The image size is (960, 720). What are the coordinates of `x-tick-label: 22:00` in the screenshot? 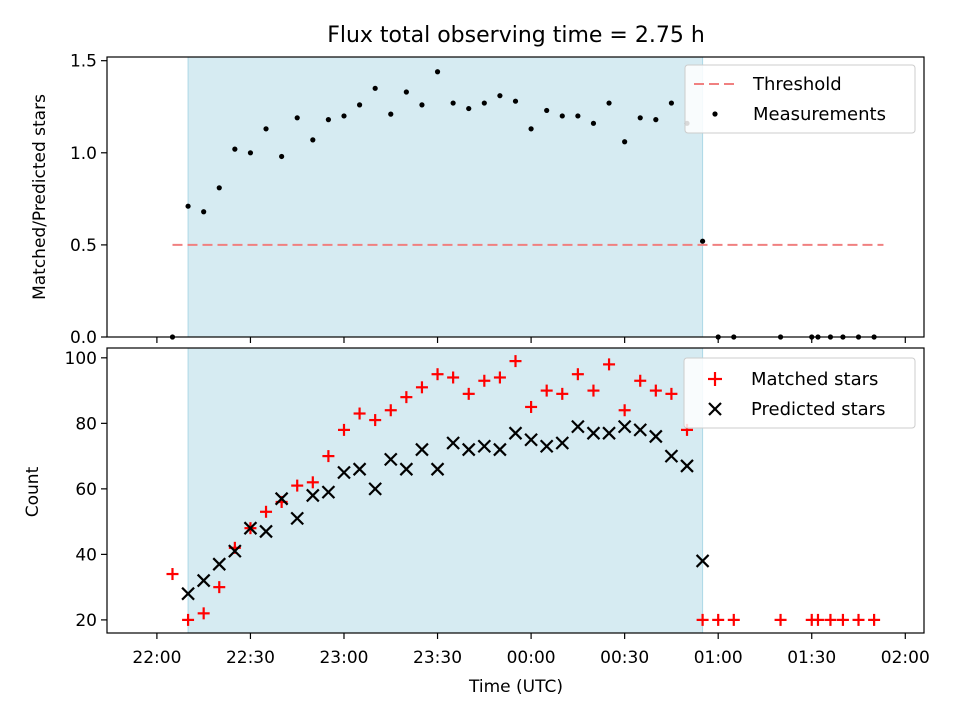 It's located at (156, 658).